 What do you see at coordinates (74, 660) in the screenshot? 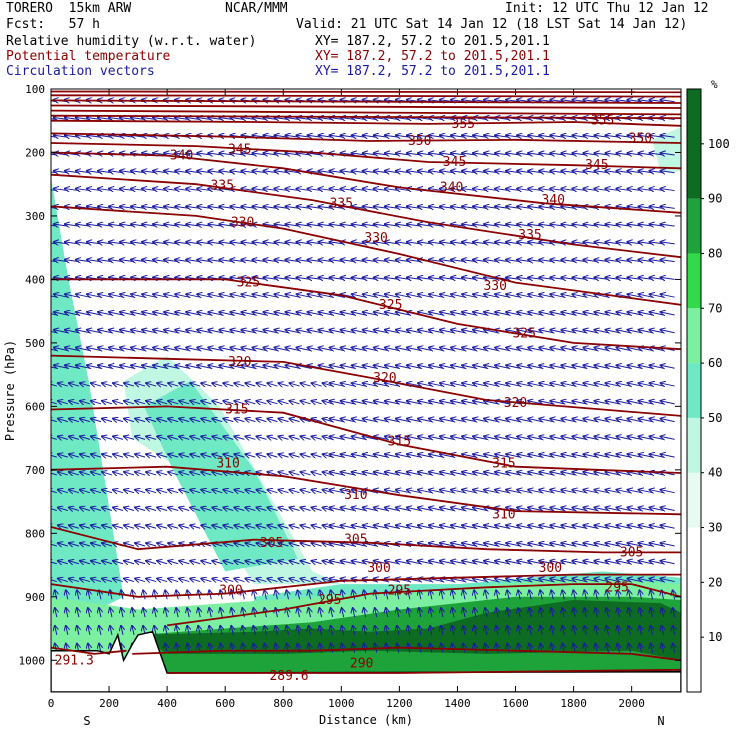
I see `theta-label: 291.3` at bounding box center [74, 660].